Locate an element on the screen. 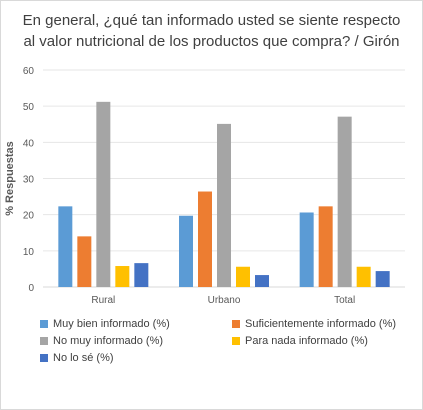 The width and height of the screenshot is (423, 410). legend-item: No lo sé (%) is located at coordinates (77, 358).